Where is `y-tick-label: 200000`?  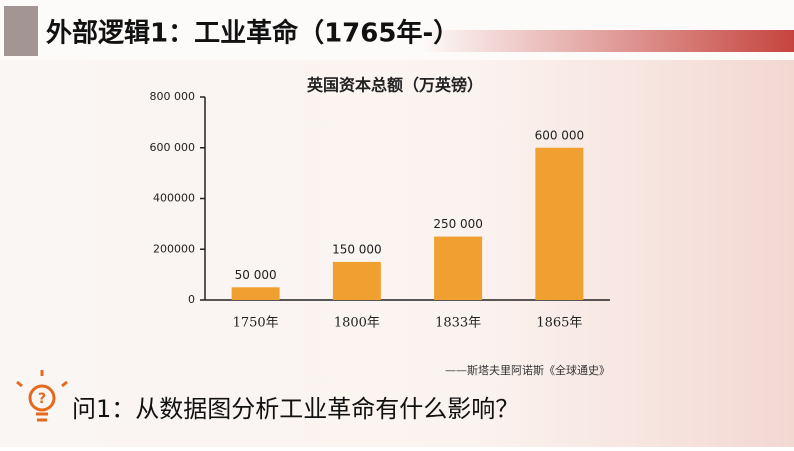
y-tick-label: 200000 is located at coordinates (174, 248).